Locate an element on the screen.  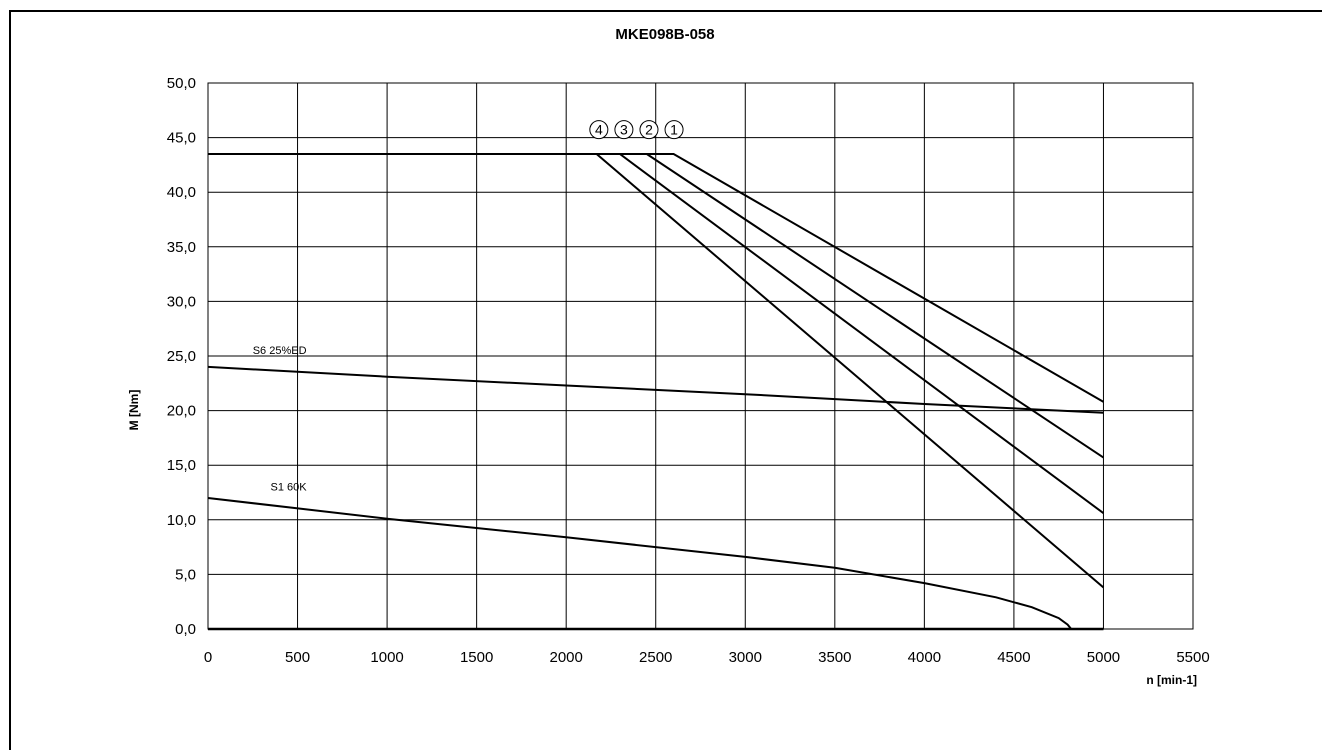
y-tick-label: 25,0 is located at coordinates (181, 356).